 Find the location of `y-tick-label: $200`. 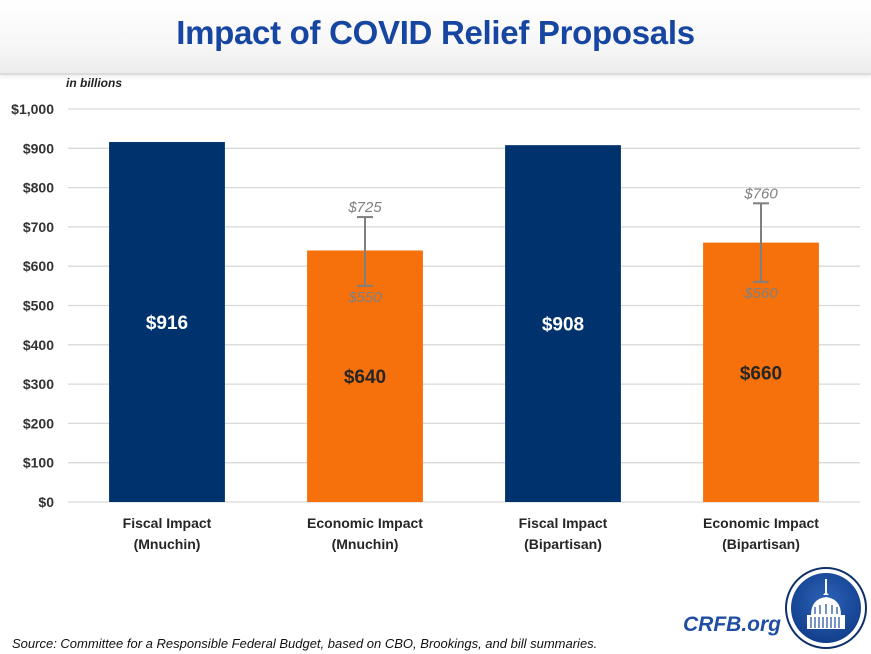

y-tick-label: $200 is located at coordinates (38, 423).